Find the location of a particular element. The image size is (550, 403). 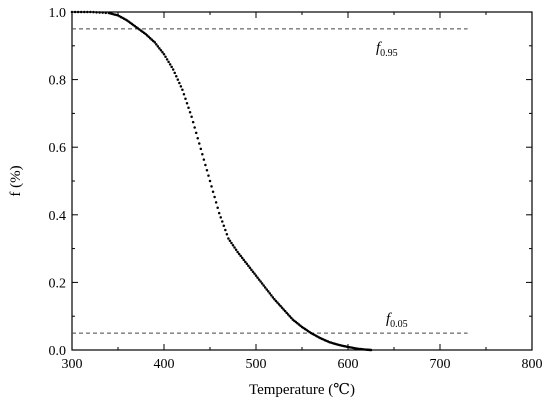

x-tick-label: 800 is located at coordinates (532, 364).